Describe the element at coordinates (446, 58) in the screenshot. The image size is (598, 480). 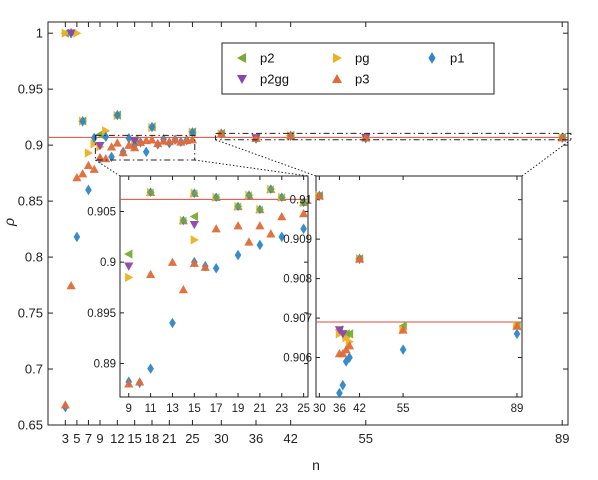
I see `legend-entry-p1: p1` at that location.